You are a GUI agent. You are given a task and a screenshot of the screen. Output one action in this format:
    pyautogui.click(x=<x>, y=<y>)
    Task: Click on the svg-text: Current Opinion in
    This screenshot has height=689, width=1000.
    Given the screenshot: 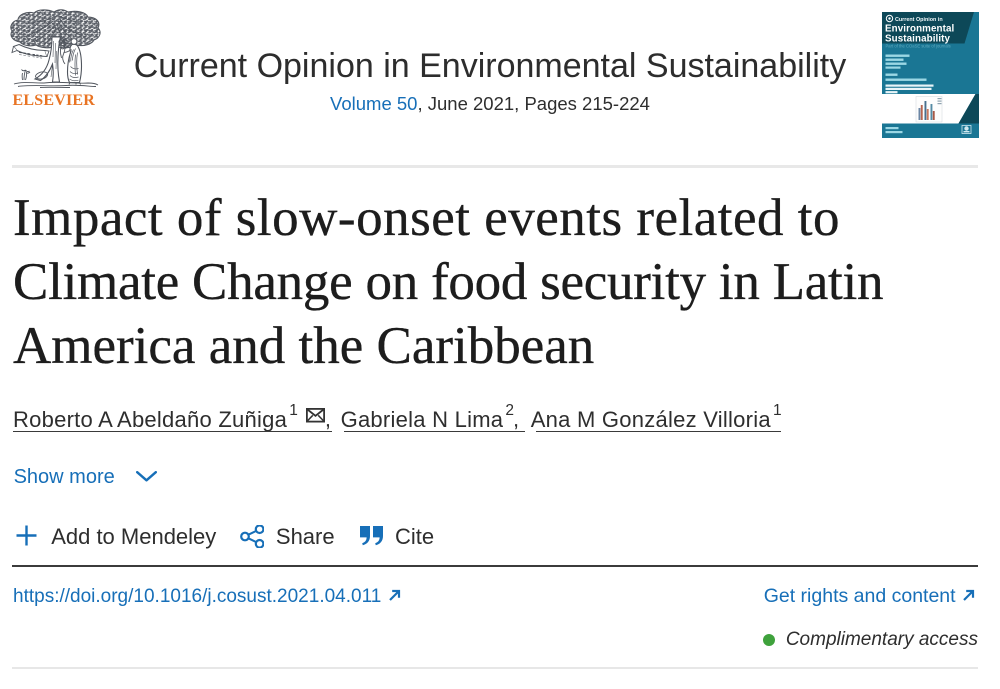 What is the action you would take?
    pyautogui.click(x=919, y=20)
    